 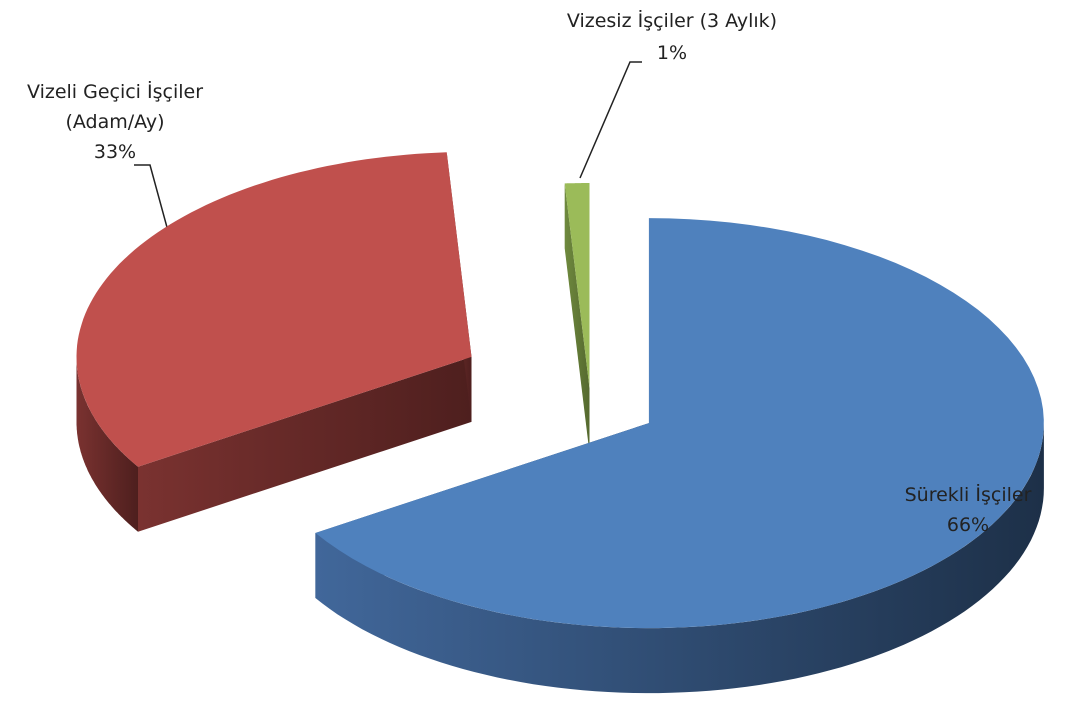 I want to click on value-label: 66%, so click(x=968, y=525).